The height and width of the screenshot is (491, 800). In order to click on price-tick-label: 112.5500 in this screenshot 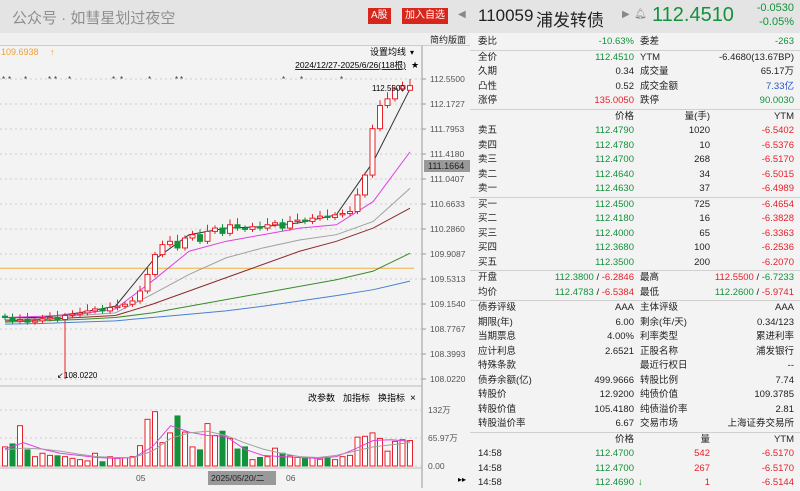, I will do `click(447, 79)`.